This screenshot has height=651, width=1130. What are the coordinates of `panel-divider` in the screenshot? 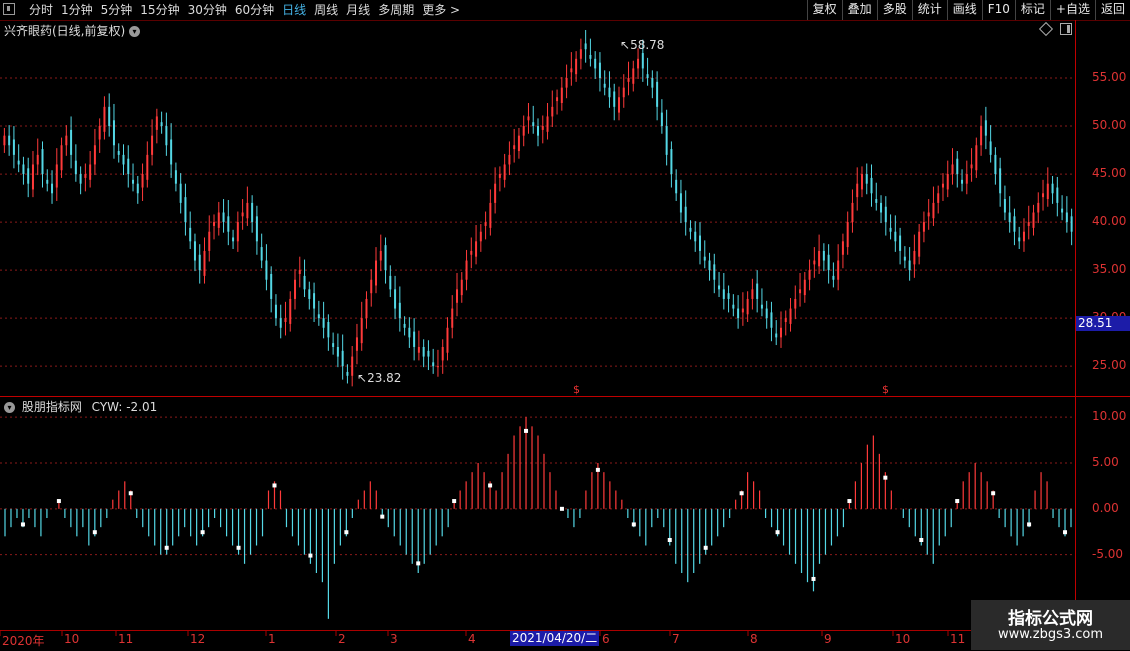 It's located at (565, 396).